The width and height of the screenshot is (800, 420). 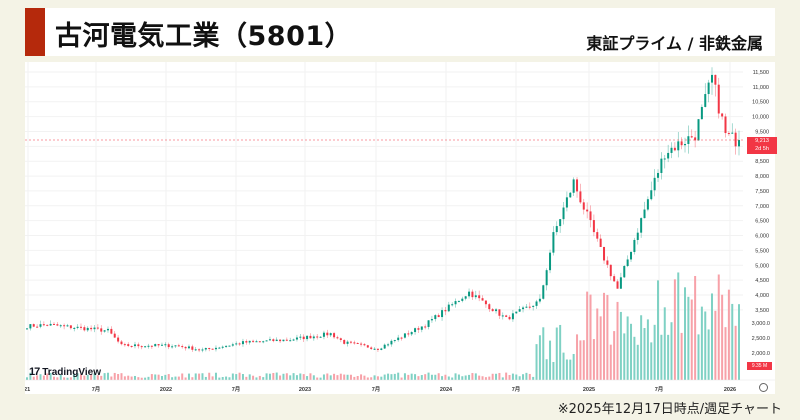 I want to click on svg-text: 2025, so click(x=589, y=390).